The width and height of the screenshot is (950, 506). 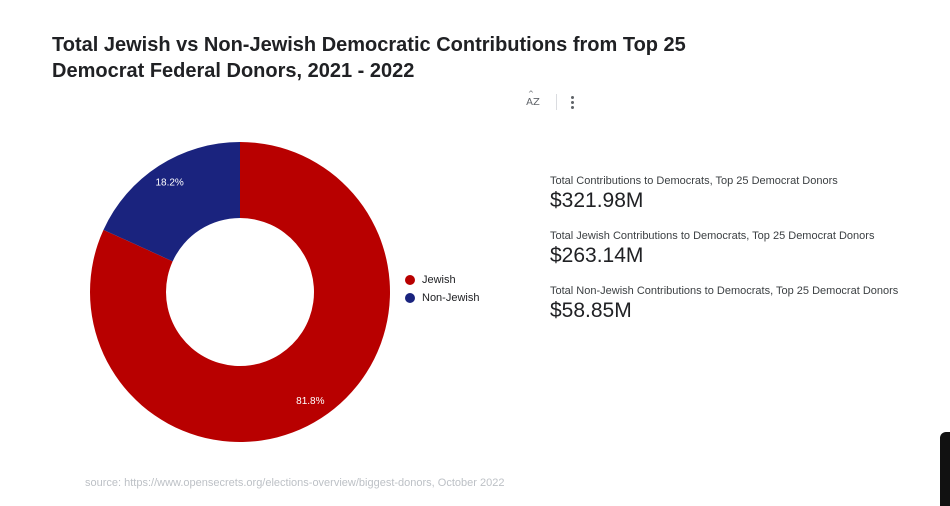 What do you see at coordinates (533, 98) in the screenshot?
I see `sort-az-icon: ^ AZ` at bounding box center [533, 98].